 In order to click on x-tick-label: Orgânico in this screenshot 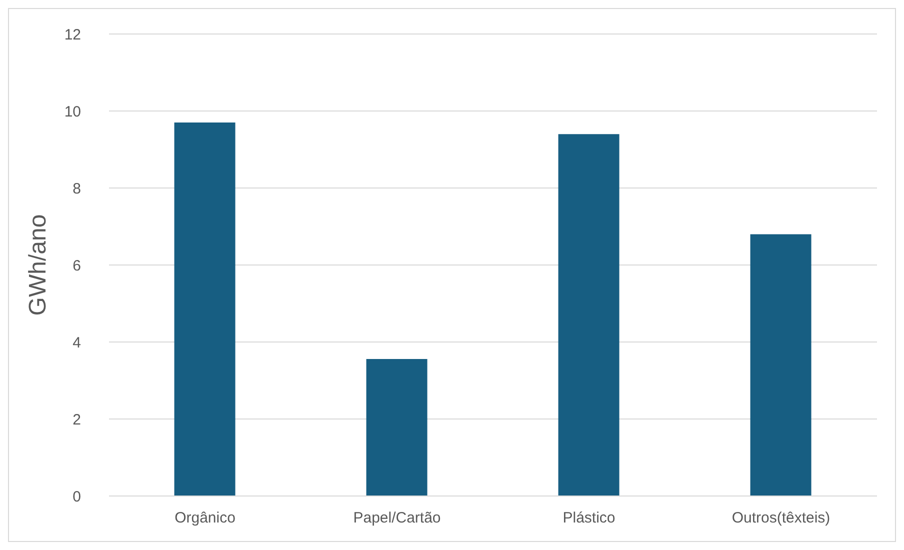, I will do `click(205, 518)`.